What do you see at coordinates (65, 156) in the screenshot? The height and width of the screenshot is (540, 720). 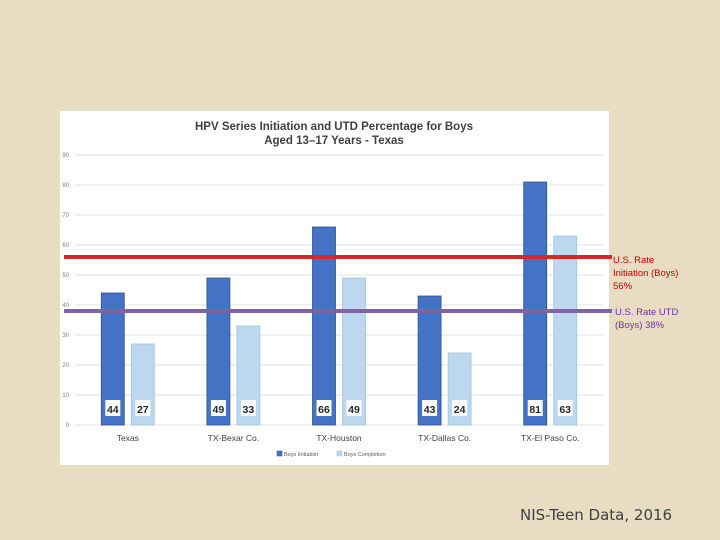 I see `y-tick-label: 90` at bounding box center [65, 156].